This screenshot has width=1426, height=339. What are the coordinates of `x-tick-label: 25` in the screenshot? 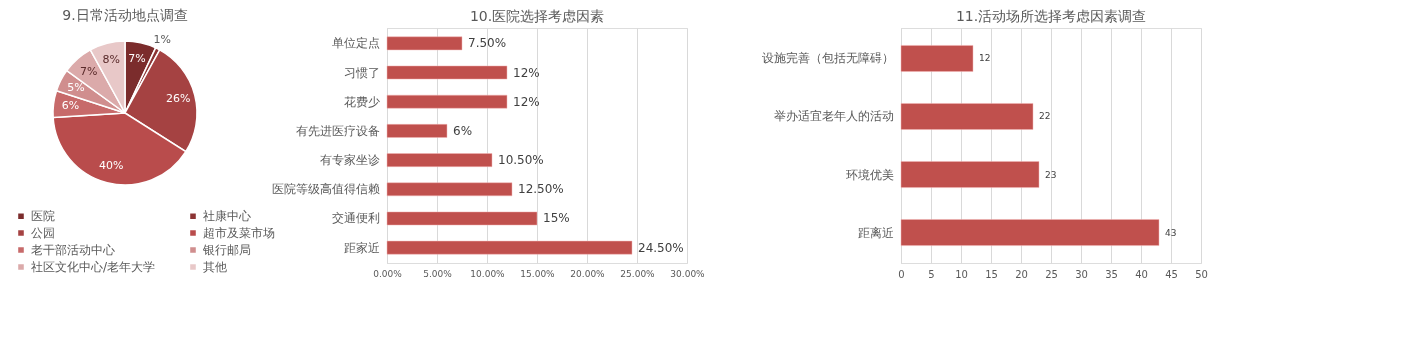 It's located at (1051, 274).